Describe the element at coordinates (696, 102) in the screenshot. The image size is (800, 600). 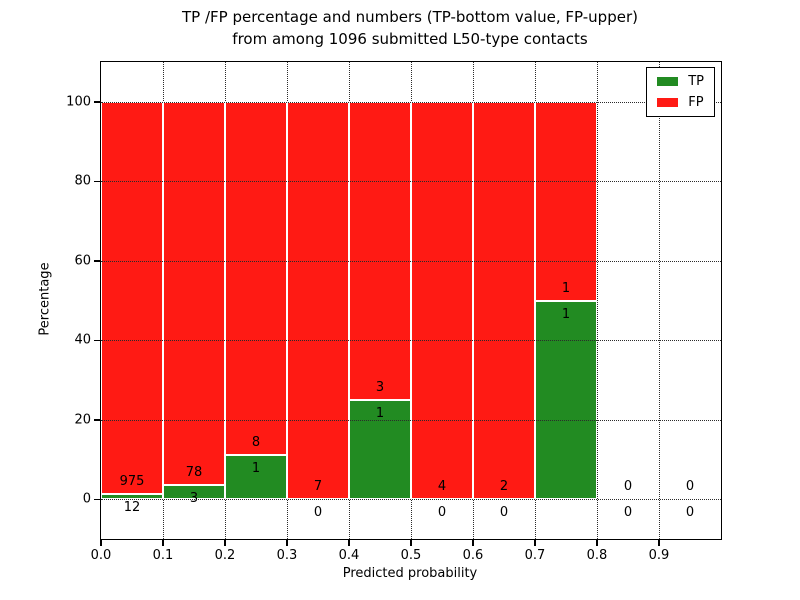
I see `legend-label: FP` at that location.